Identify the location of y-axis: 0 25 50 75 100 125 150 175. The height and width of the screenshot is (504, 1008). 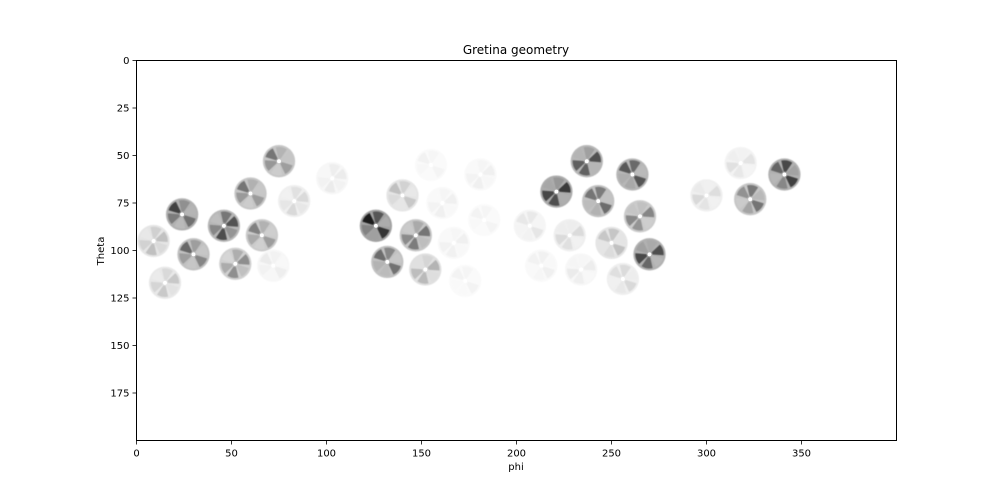
(123, 228).